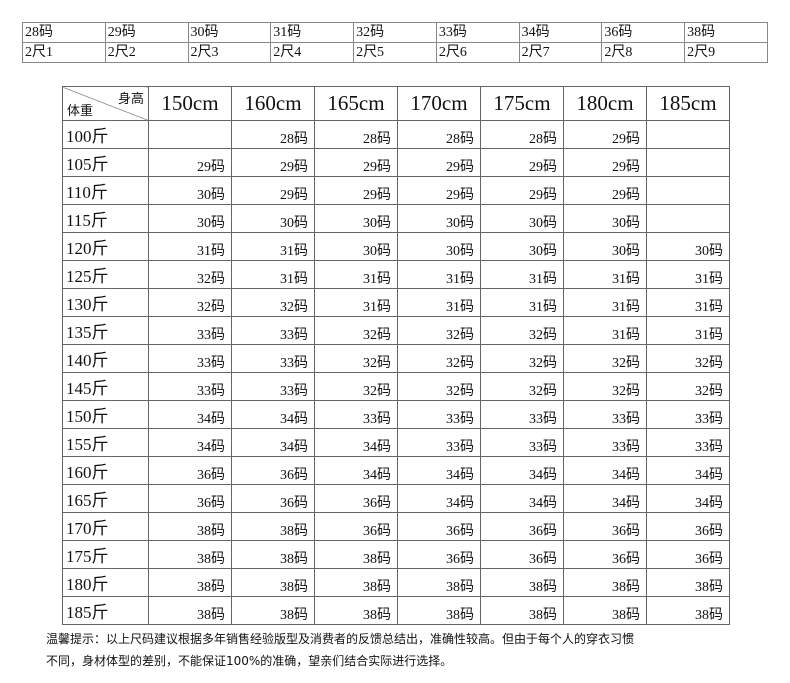 Image resolution: width=790 pixels, height=683 pixels. What do you see at coordinates (130, 98) in the screenshot?
I see `corner-top: 身高` at bounding box center [130, 98].